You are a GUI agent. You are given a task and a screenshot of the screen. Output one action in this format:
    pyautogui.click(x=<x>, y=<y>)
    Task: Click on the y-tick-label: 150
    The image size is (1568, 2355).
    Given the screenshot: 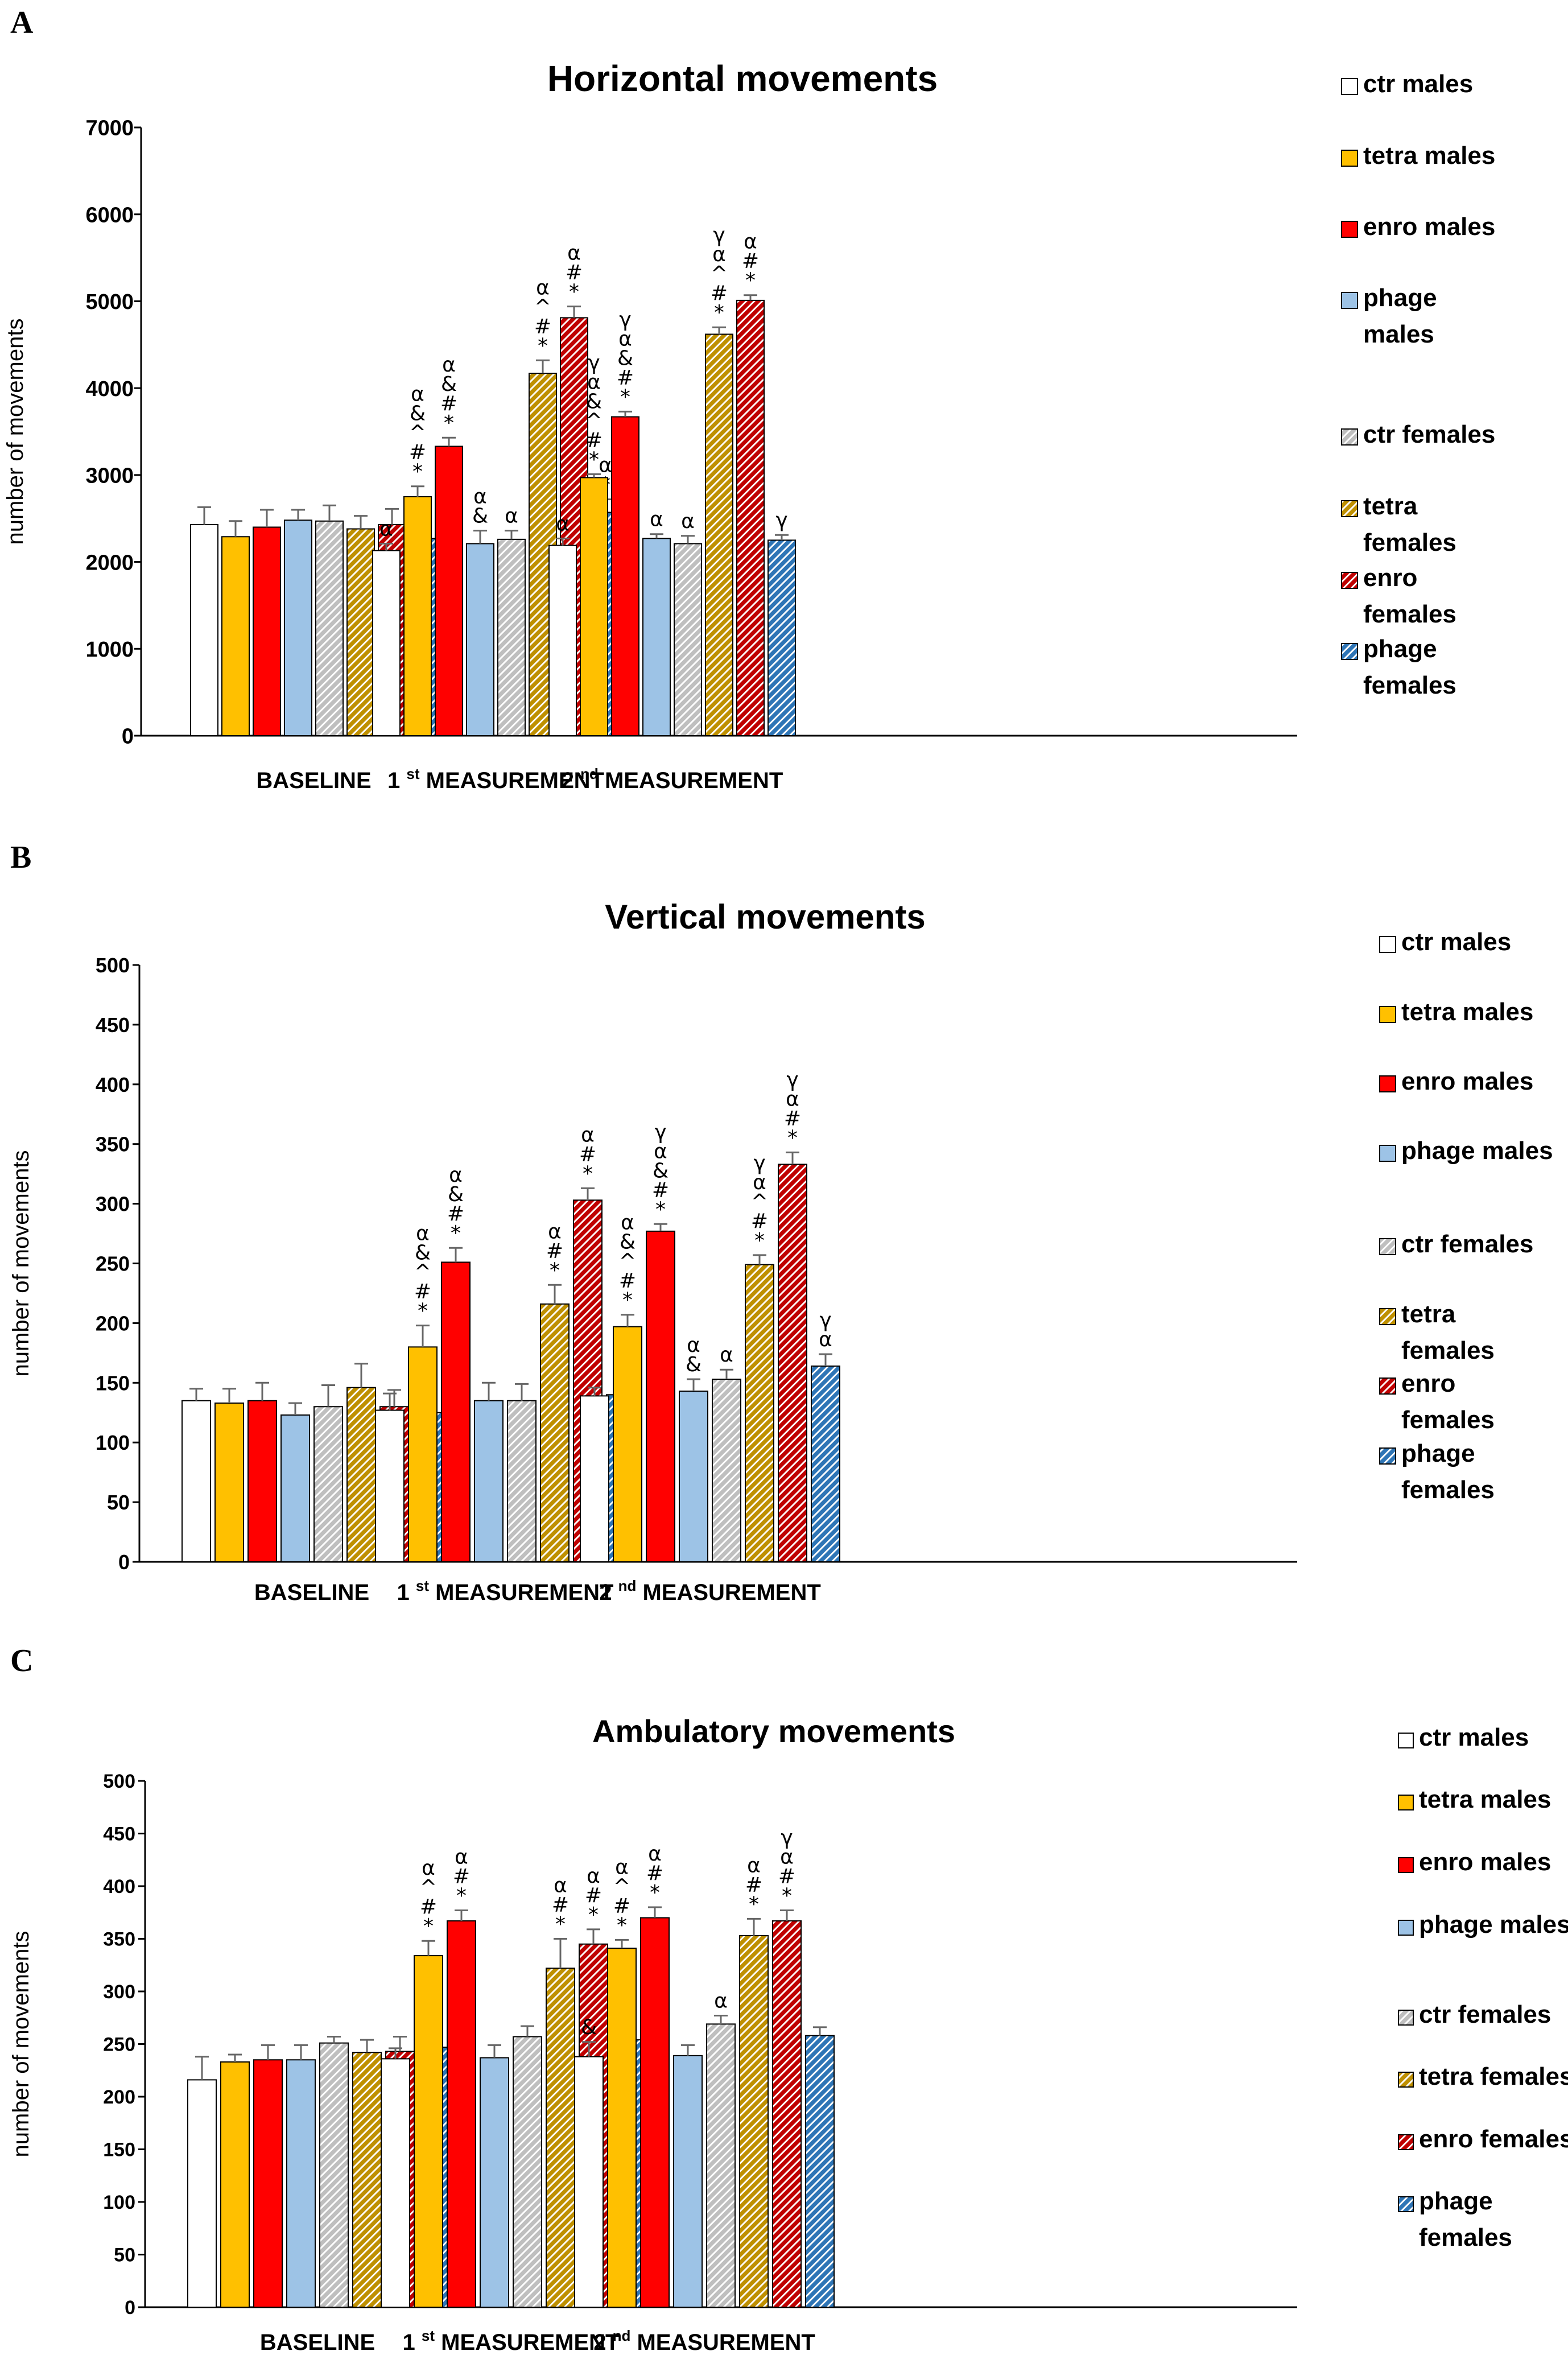 What is the action you would take?
    pyautogui.click(x=119, y=2150)
    